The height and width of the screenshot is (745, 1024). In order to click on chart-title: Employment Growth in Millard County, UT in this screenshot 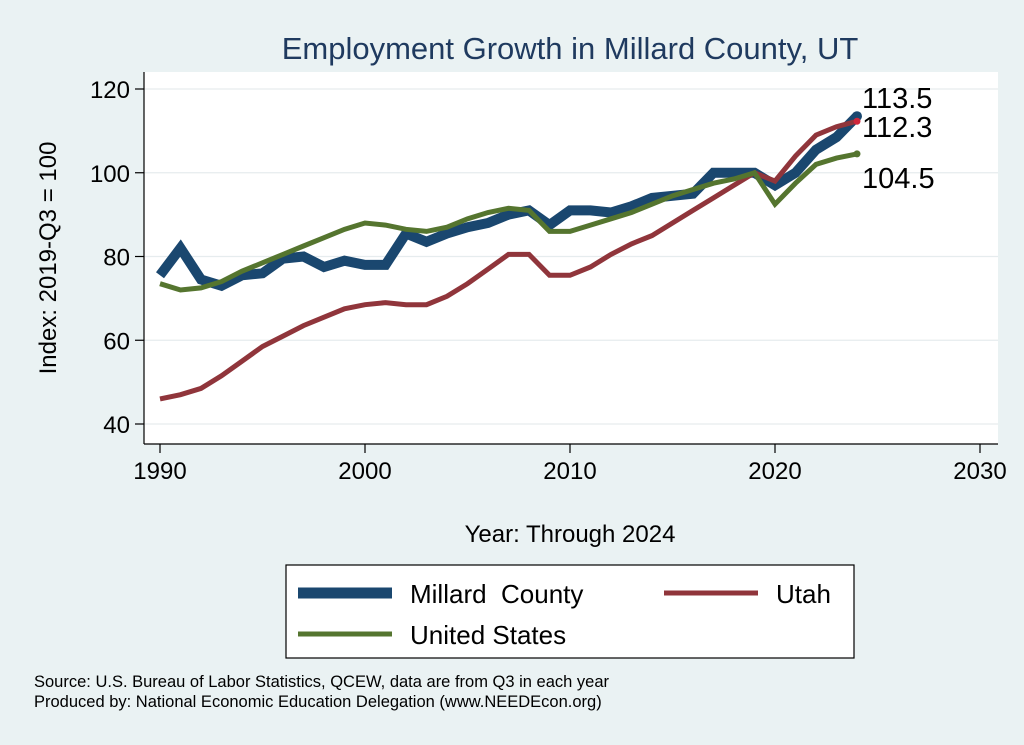, I will do `click(570, 48)`.